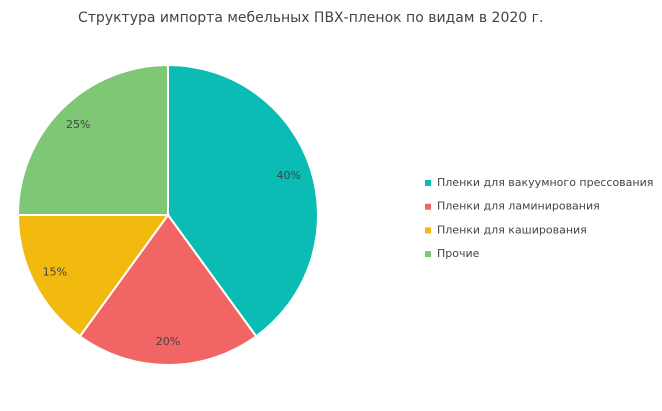  I want to click on slice-label: 20%, so click(168, 341).